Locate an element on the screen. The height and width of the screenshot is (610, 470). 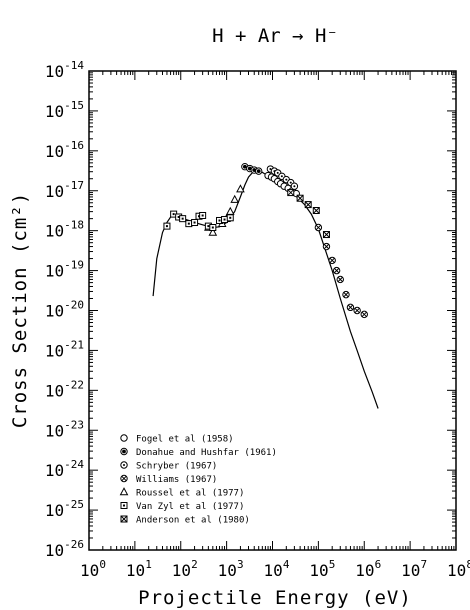
legend-label: Donahue and Hushfar (1961) is located at coordinates (206, 453).